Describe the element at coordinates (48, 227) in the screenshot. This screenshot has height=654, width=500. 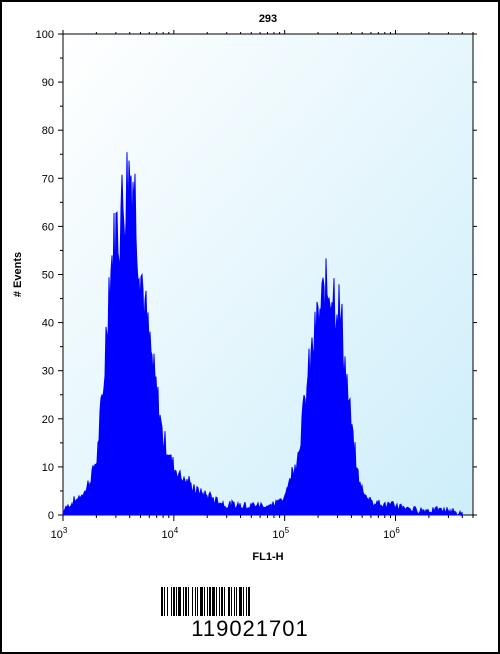
I see `y-tick-label: 60` at that location.